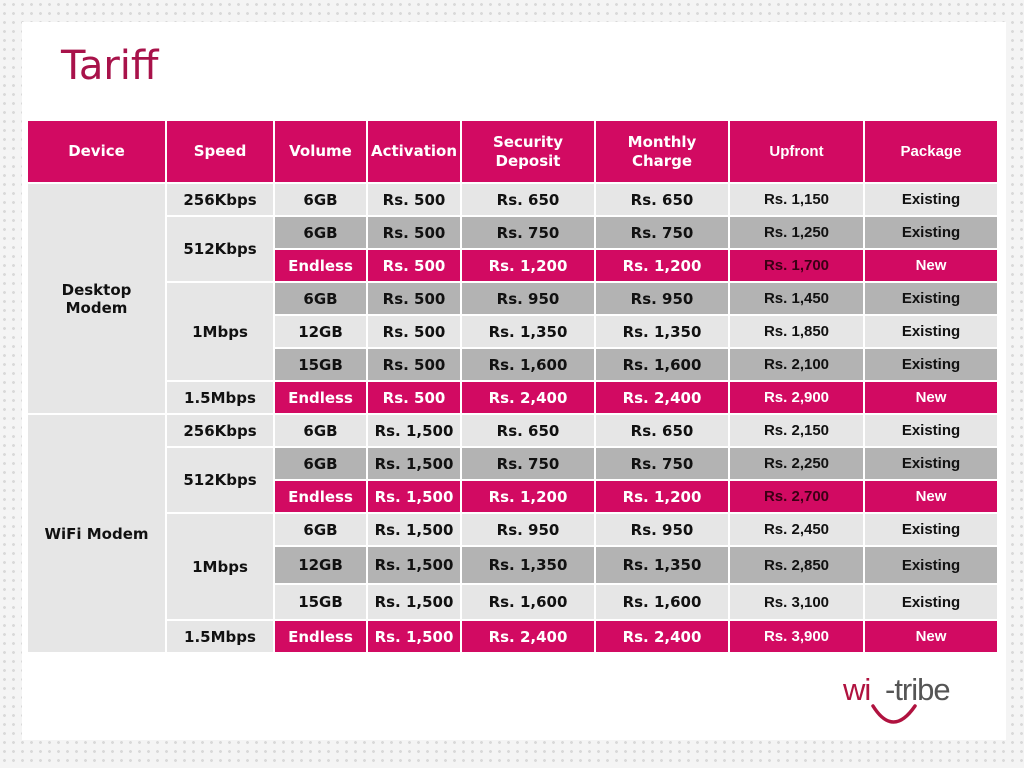 Image resolution: width=1024 pixels, height=768 pixels. I want to click on upfront-cell: Rs. 2,900, so click(796, 397).